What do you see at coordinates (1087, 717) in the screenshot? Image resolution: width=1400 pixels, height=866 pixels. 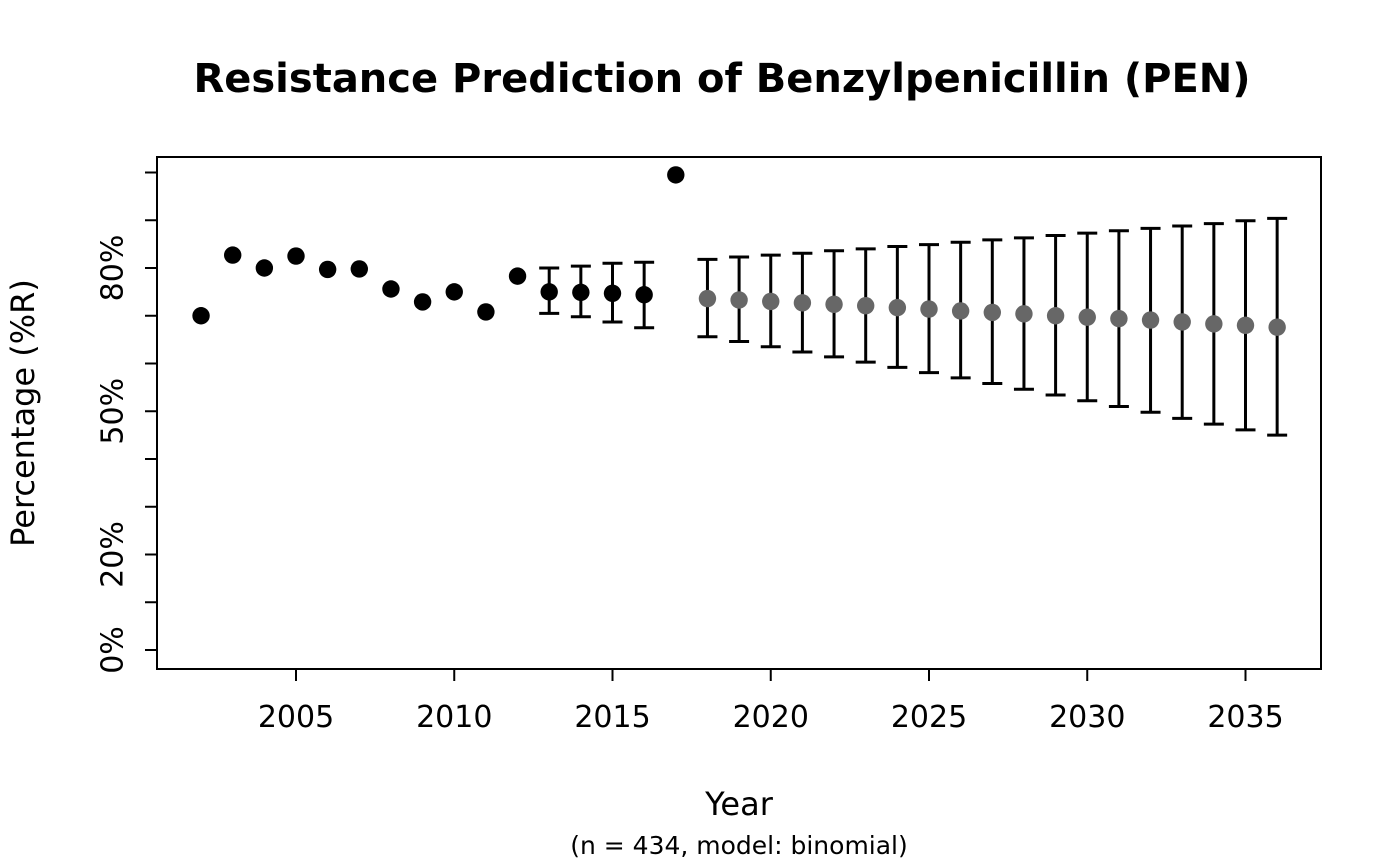 I see `x-axis-tick-label: 2030` at bounding box center [1087, 717].